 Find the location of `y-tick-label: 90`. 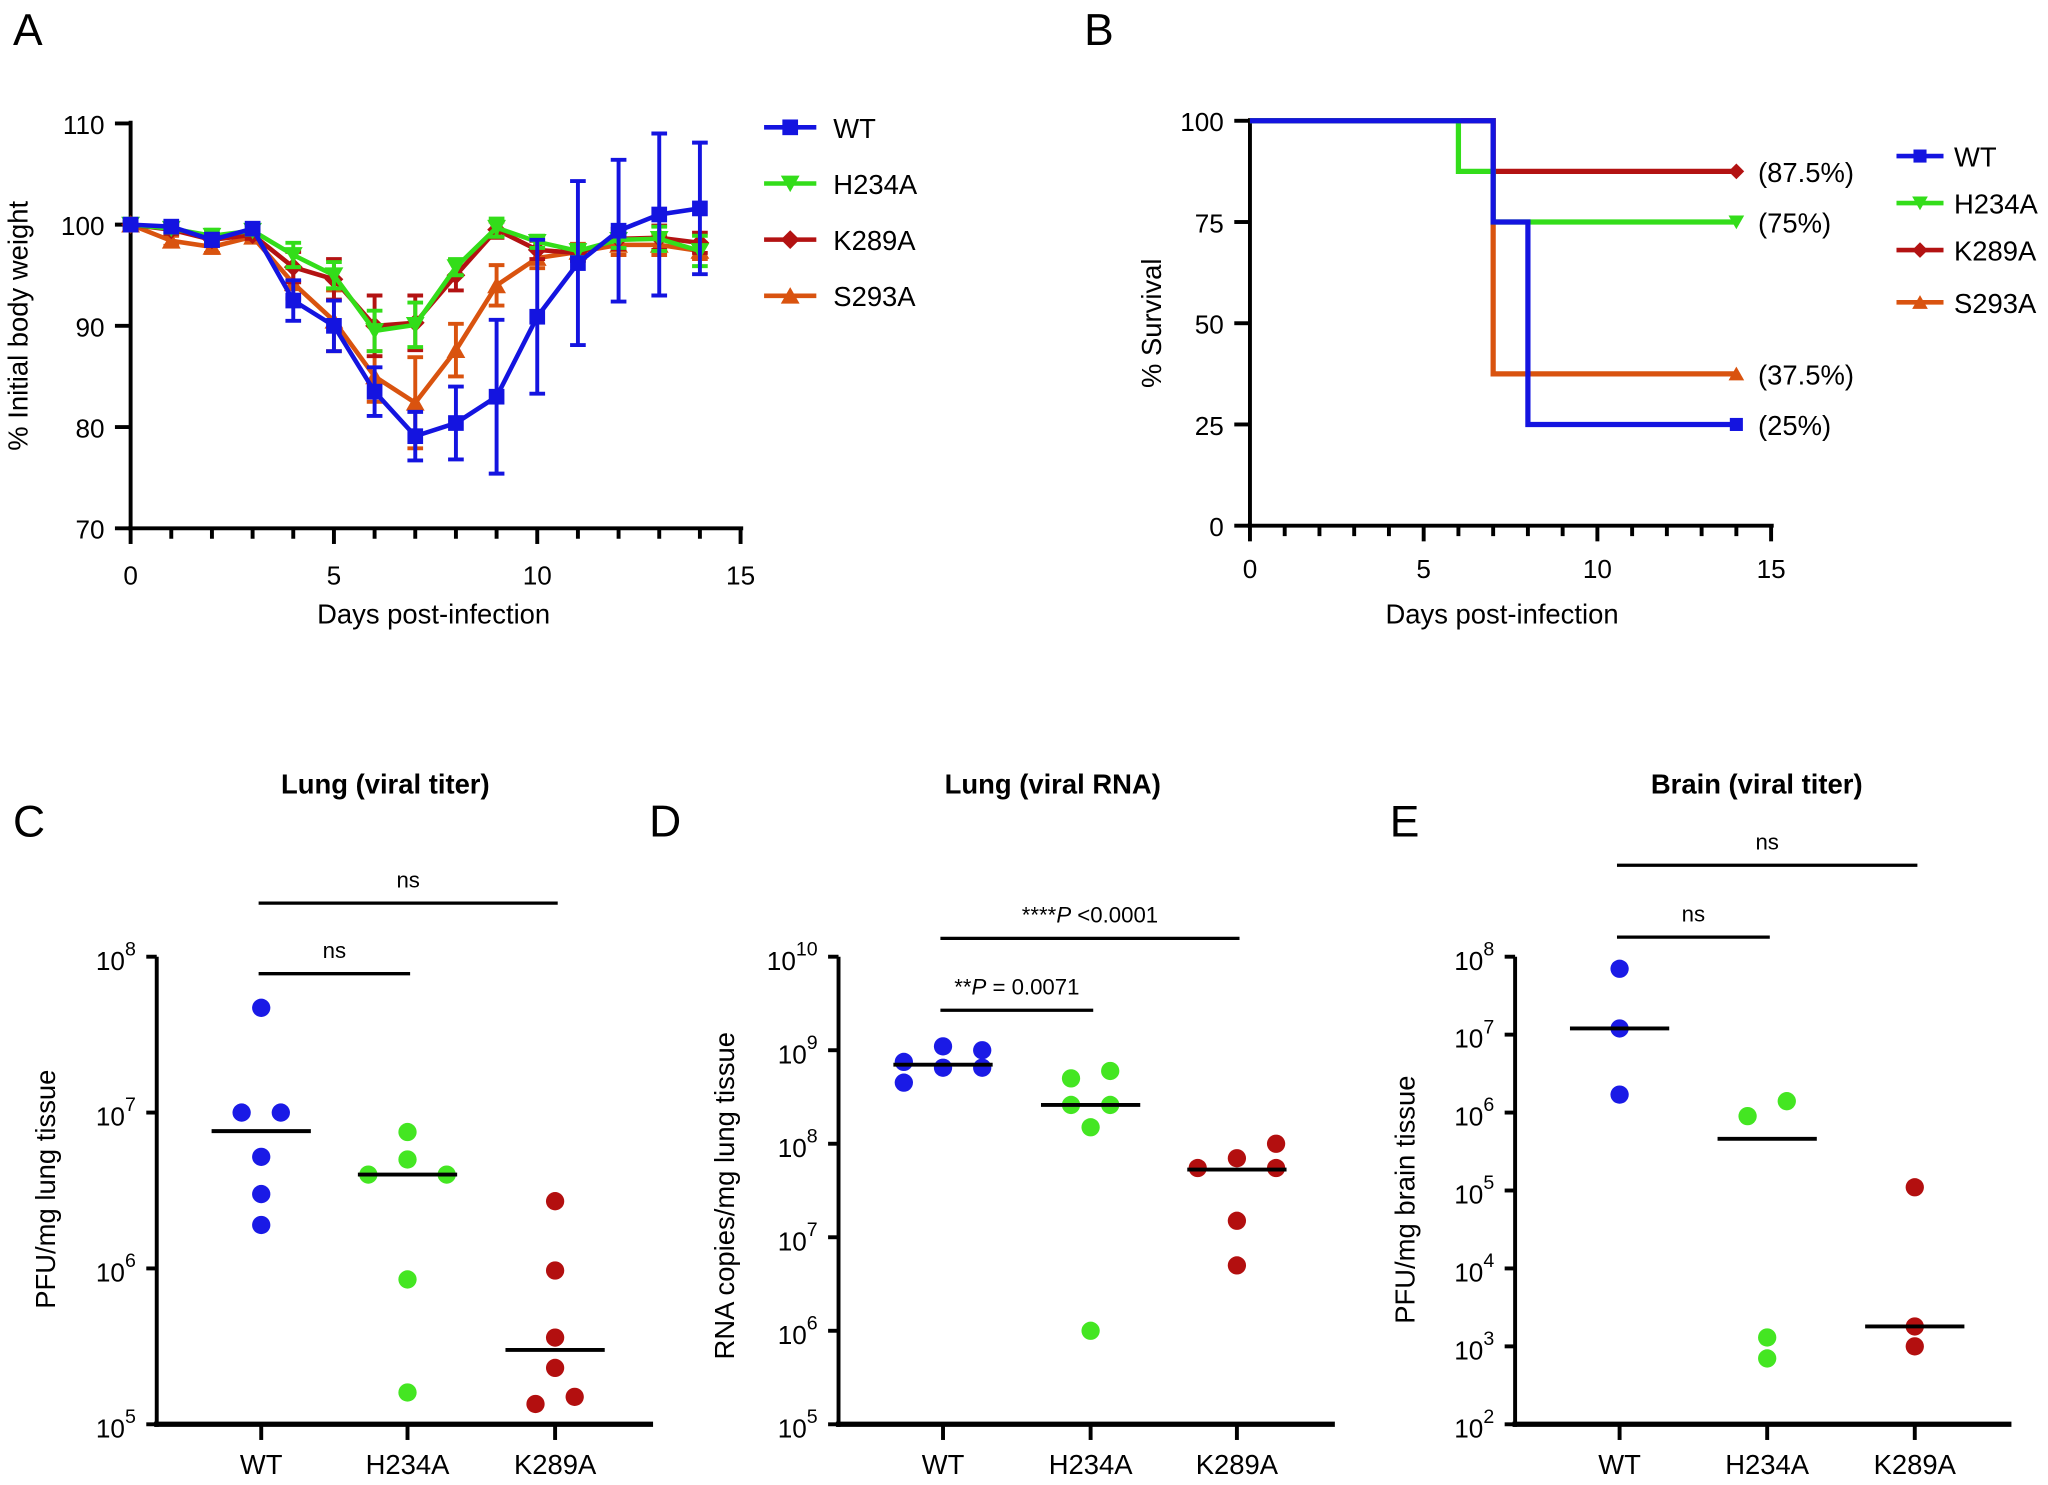

y-tick-label: 90 is located at coordinates (89, 327).